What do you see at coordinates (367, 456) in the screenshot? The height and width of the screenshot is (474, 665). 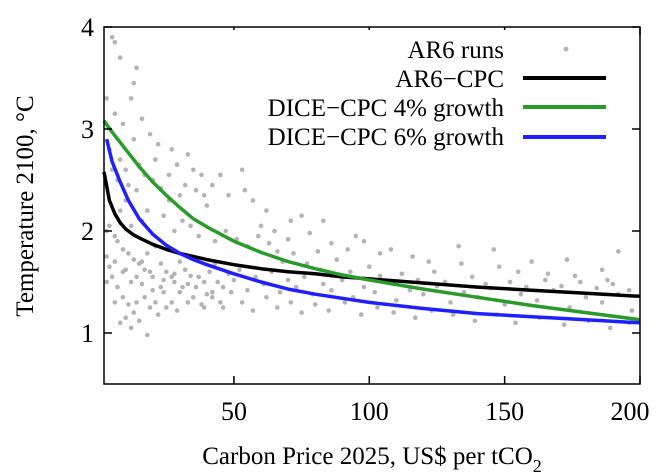 I see `x-axis-label-main: Carbon Price 2025, US$ per tCO` at bounding box center [367, 456].